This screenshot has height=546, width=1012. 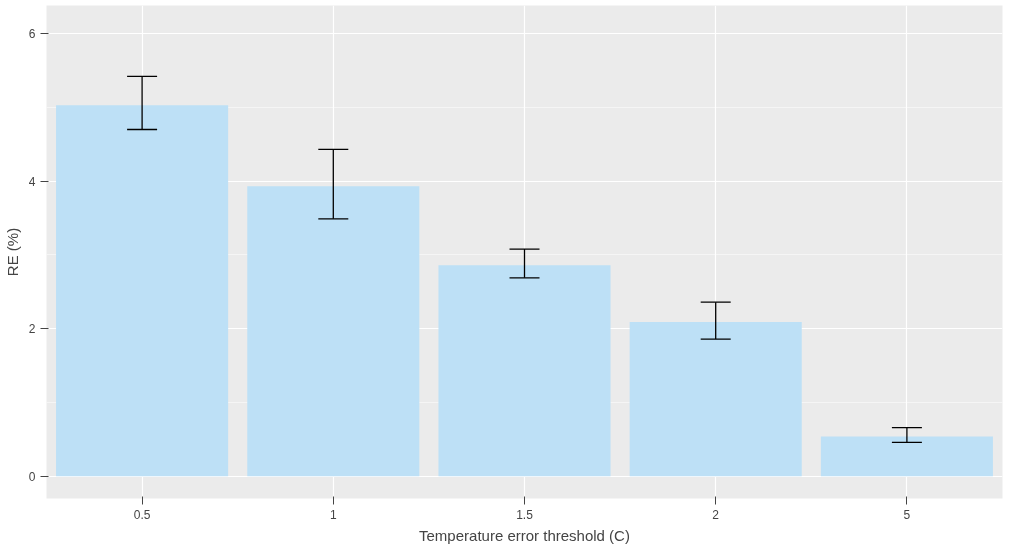 I want to click on x-tick-label: 5, so click(x=907, y=514).